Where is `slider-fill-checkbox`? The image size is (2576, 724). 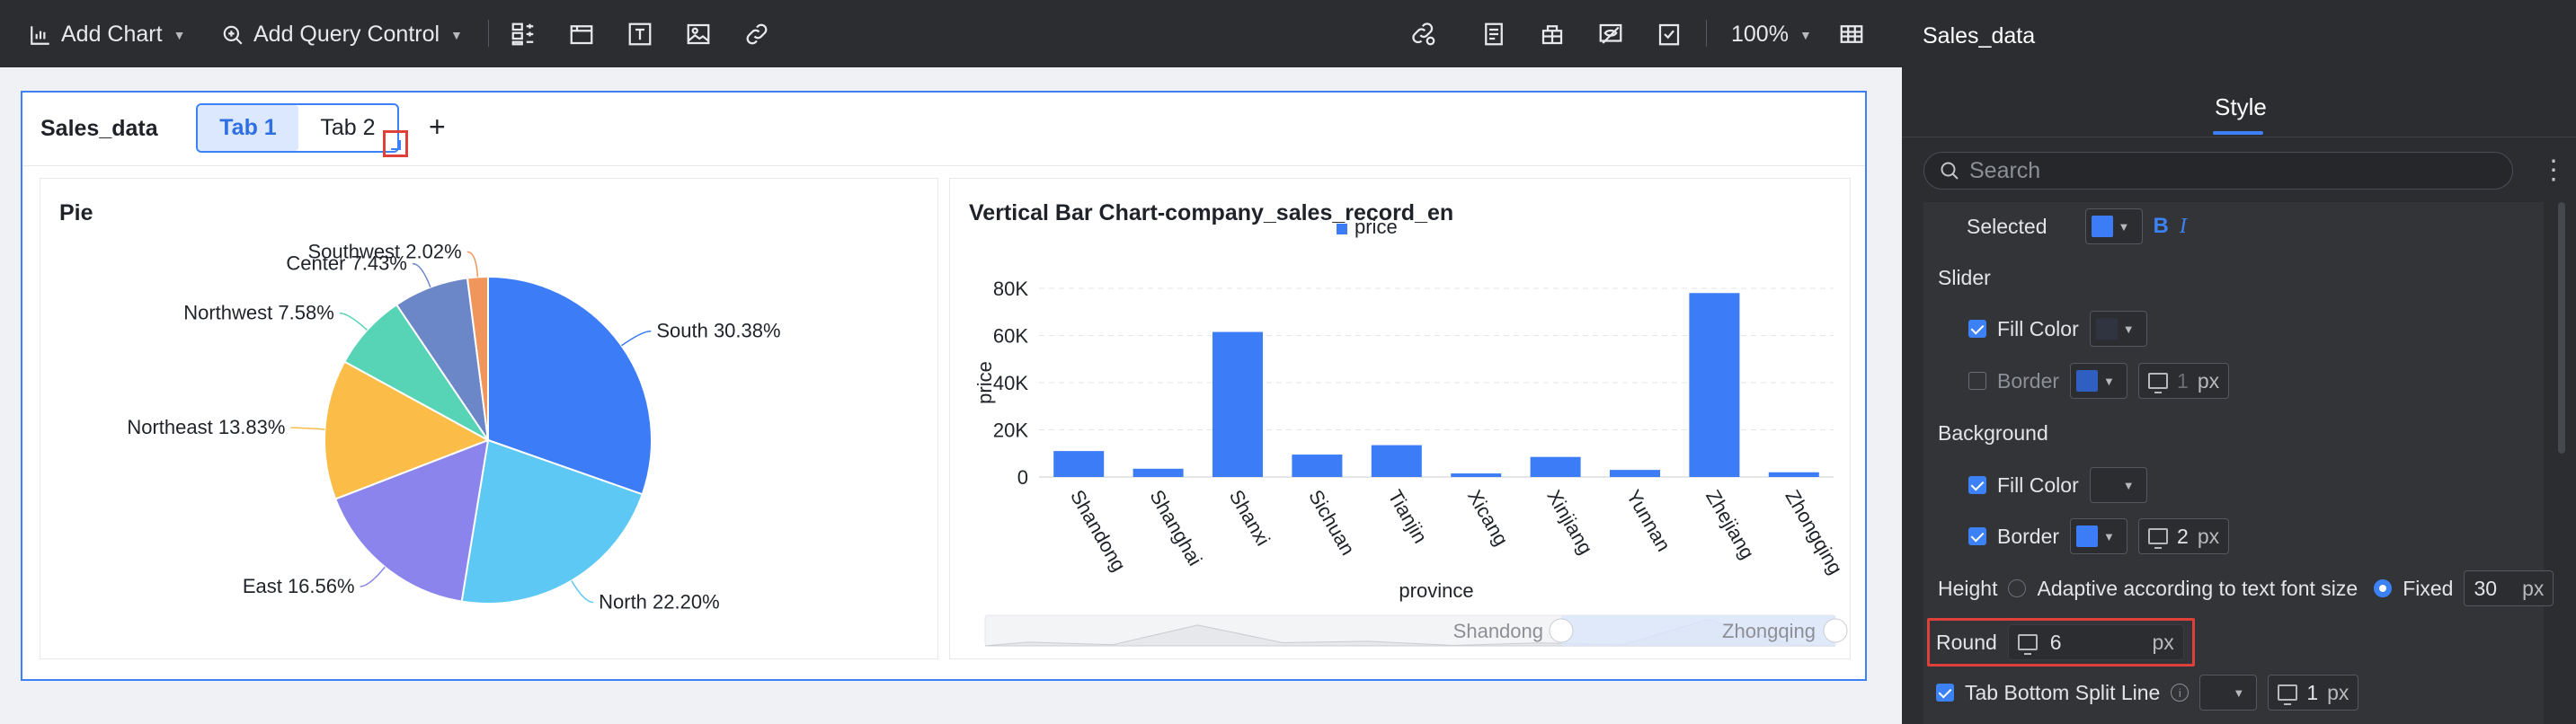
slider-fill-checkbox is located at coordinates (1977, 329).